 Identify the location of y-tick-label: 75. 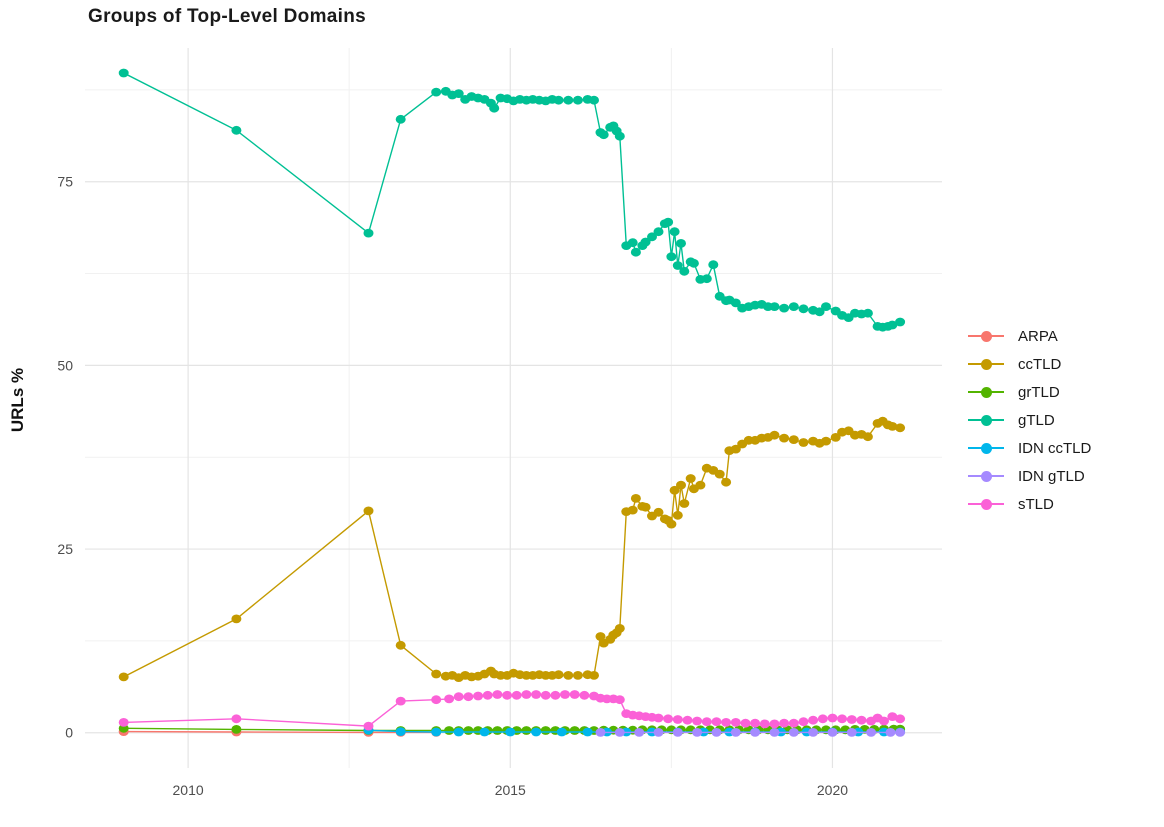
(65, 182).